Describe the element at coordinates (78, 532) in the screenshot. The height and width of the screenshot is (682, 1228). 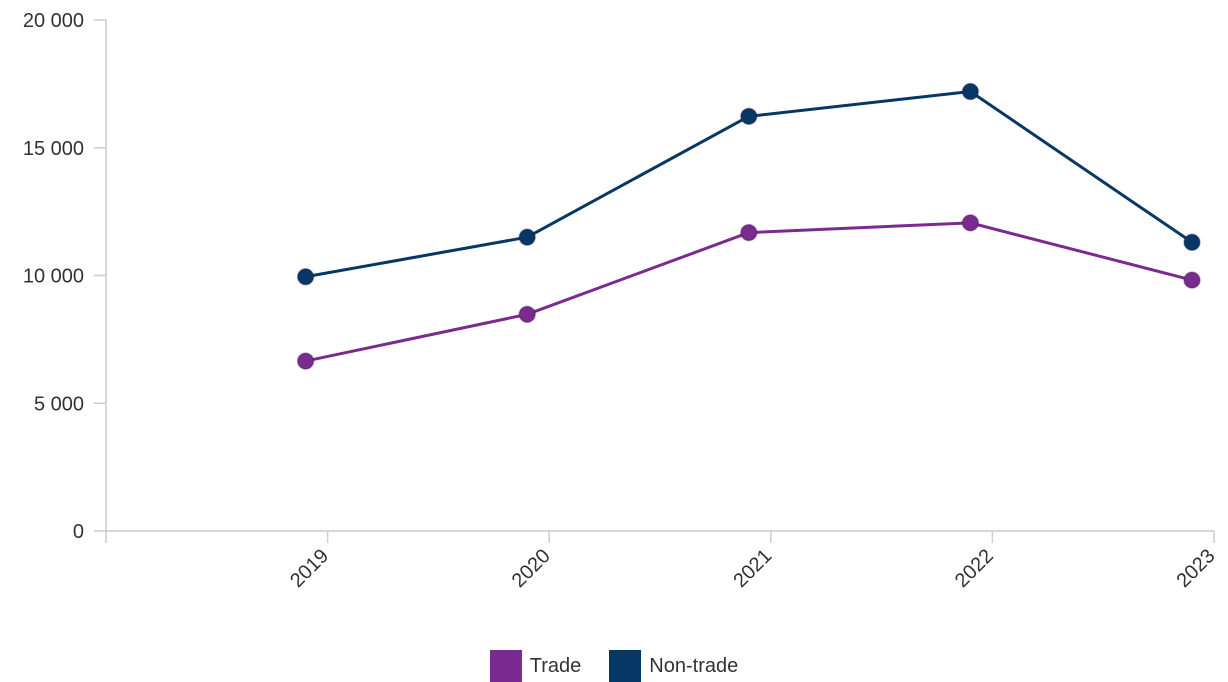
I see `y-tick-label: 0` at that location.